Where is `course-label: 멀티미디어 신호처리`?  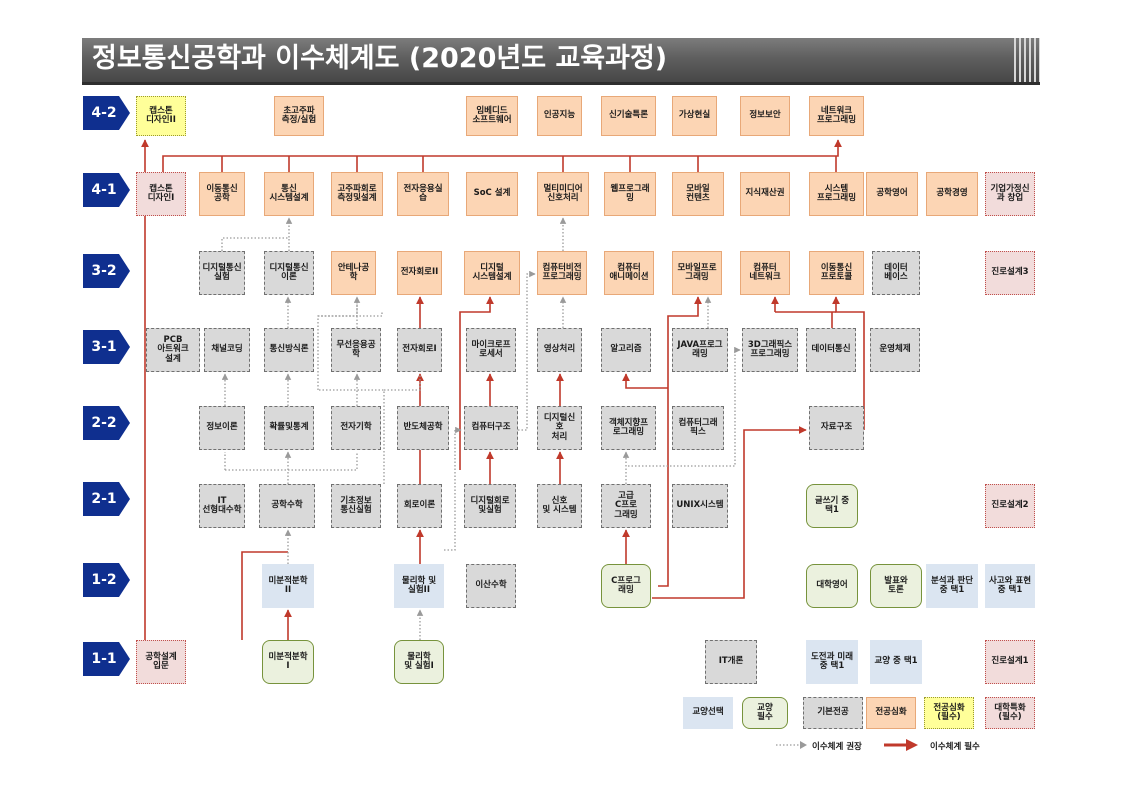 course-label: 멀티미디어 신호처리 is located at coordinates (563, 193).